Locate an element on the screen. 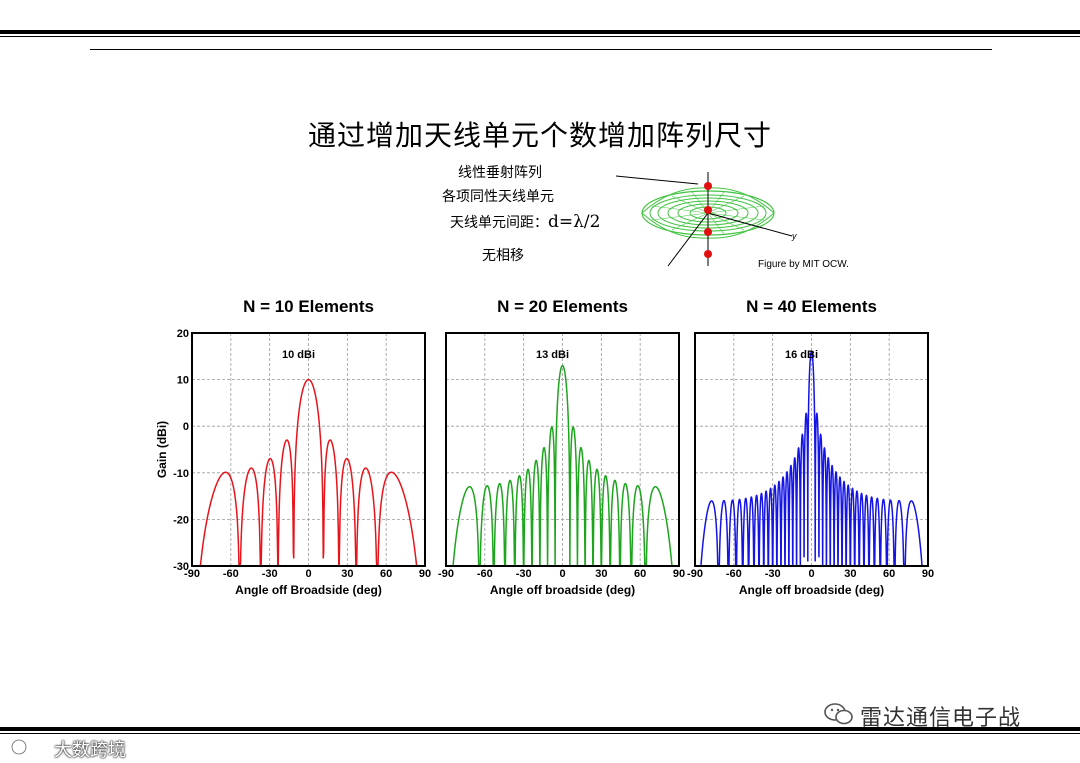  peak-gain-label: 10 dBi is located at coordinates (298, 355).